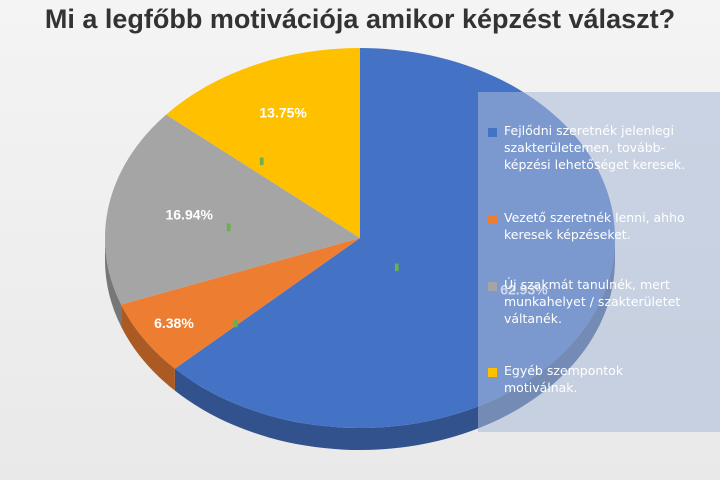 The height and width of the screenshot is (480, 720). Describe the element at coordinates (492, 219) in the screenshot. I see `legend-swatch-orange` at that location.